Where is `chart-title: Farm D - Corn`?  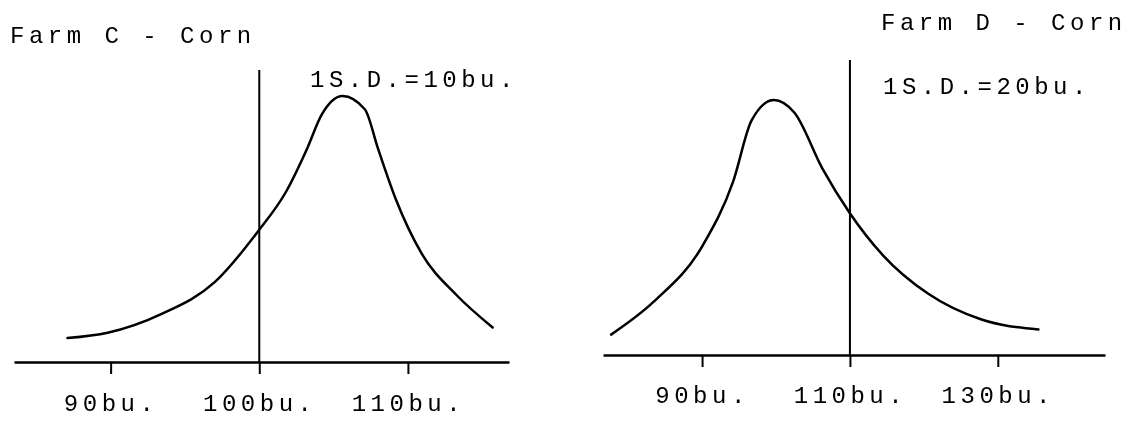
chart-title: Farm D - Corn is located at coordinates (1004, 23).